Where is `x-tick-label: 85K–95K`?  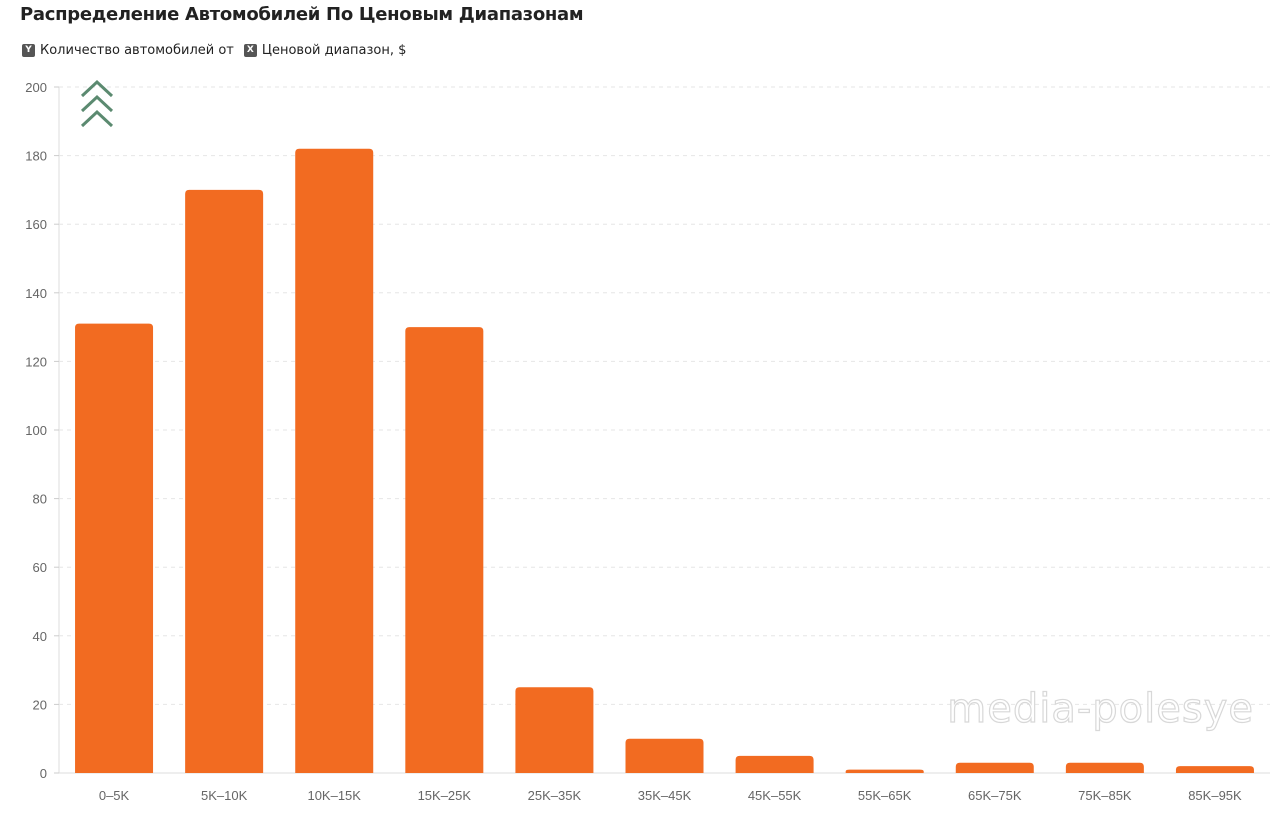 x-tick-label: 85K–95K is located at coordinates (1215, 795).